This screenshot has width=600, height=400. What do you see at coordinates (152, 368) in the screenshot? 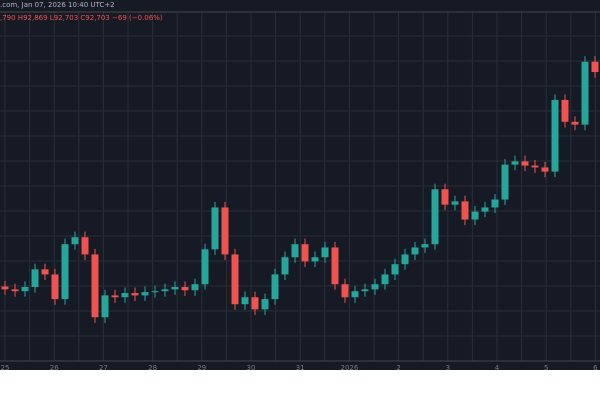
I see `x-tick-label: 28` at bounding box center [152, 368].